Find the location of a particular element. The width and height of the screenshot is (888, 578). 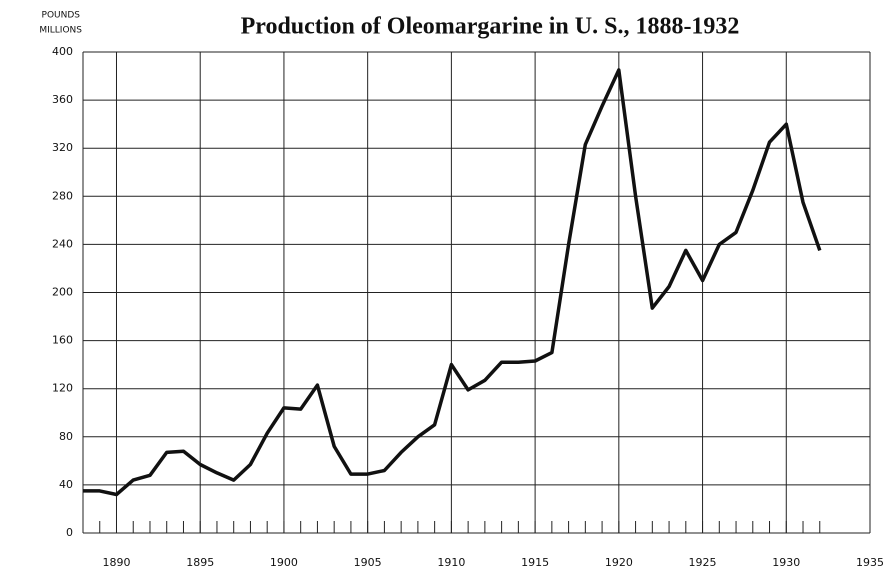

y-tick-label: 360 is located at coordinates (62, 99).